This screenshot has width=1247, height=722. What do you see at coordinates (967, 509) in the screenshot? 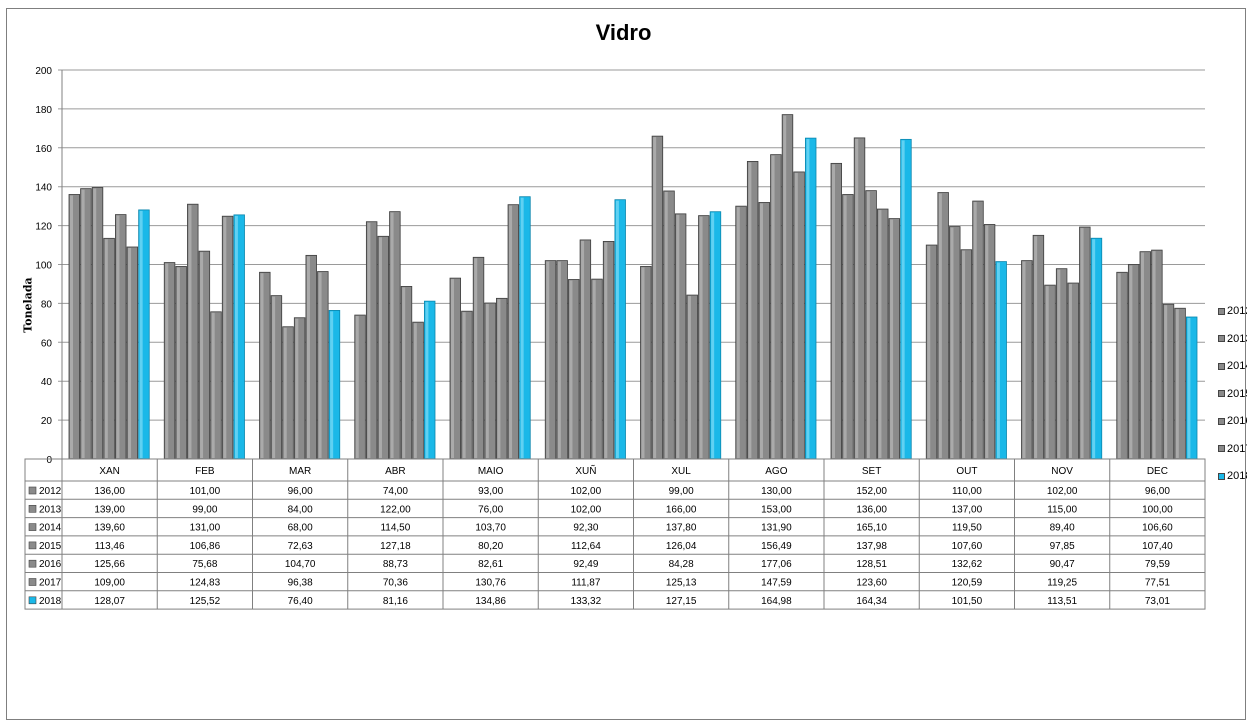
I see `data-label: 137,00` at bounding box center [967, 509].